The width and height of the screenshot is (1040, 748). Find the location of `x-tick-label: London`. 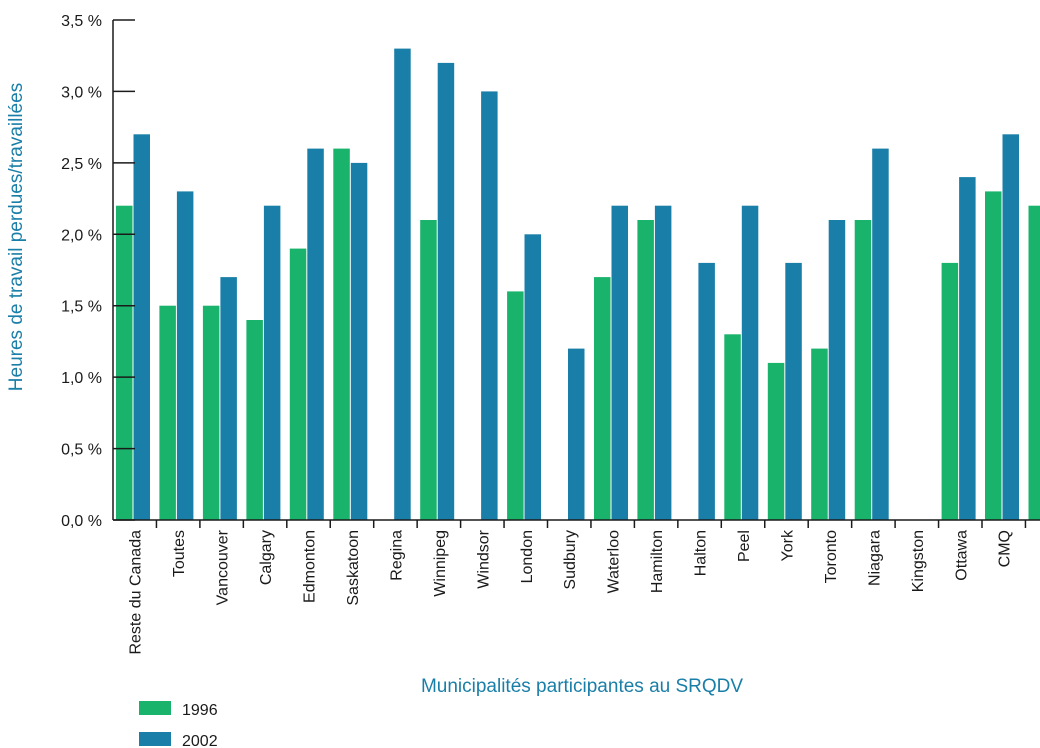

x-tick-label: London is located at coordinates (527, 556).